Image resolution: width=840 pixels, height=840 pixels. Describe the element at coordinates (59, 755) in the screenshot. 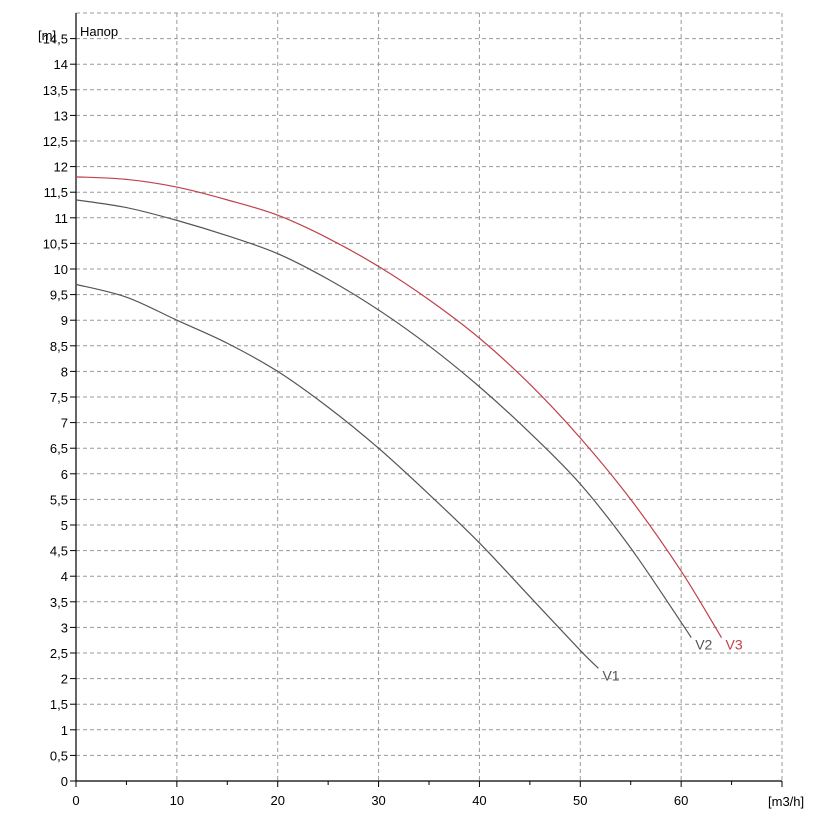

I see `y-tick-label: 0,5` at that location.